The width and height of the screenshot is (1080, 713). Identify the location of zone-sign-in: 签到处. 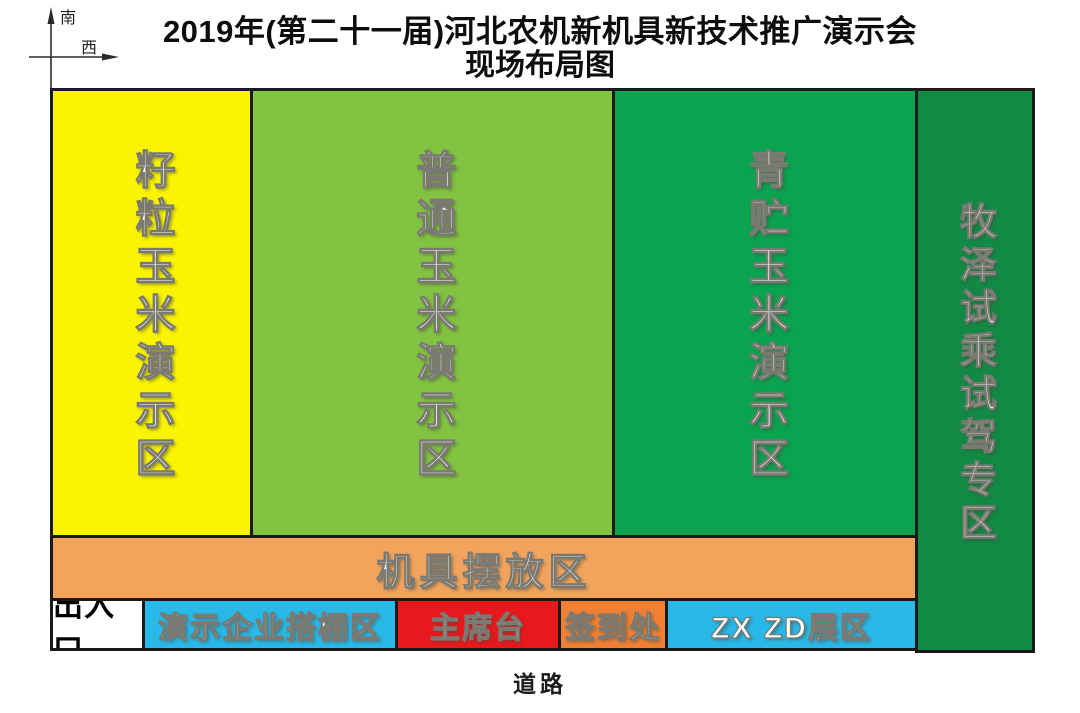
(613, 624).